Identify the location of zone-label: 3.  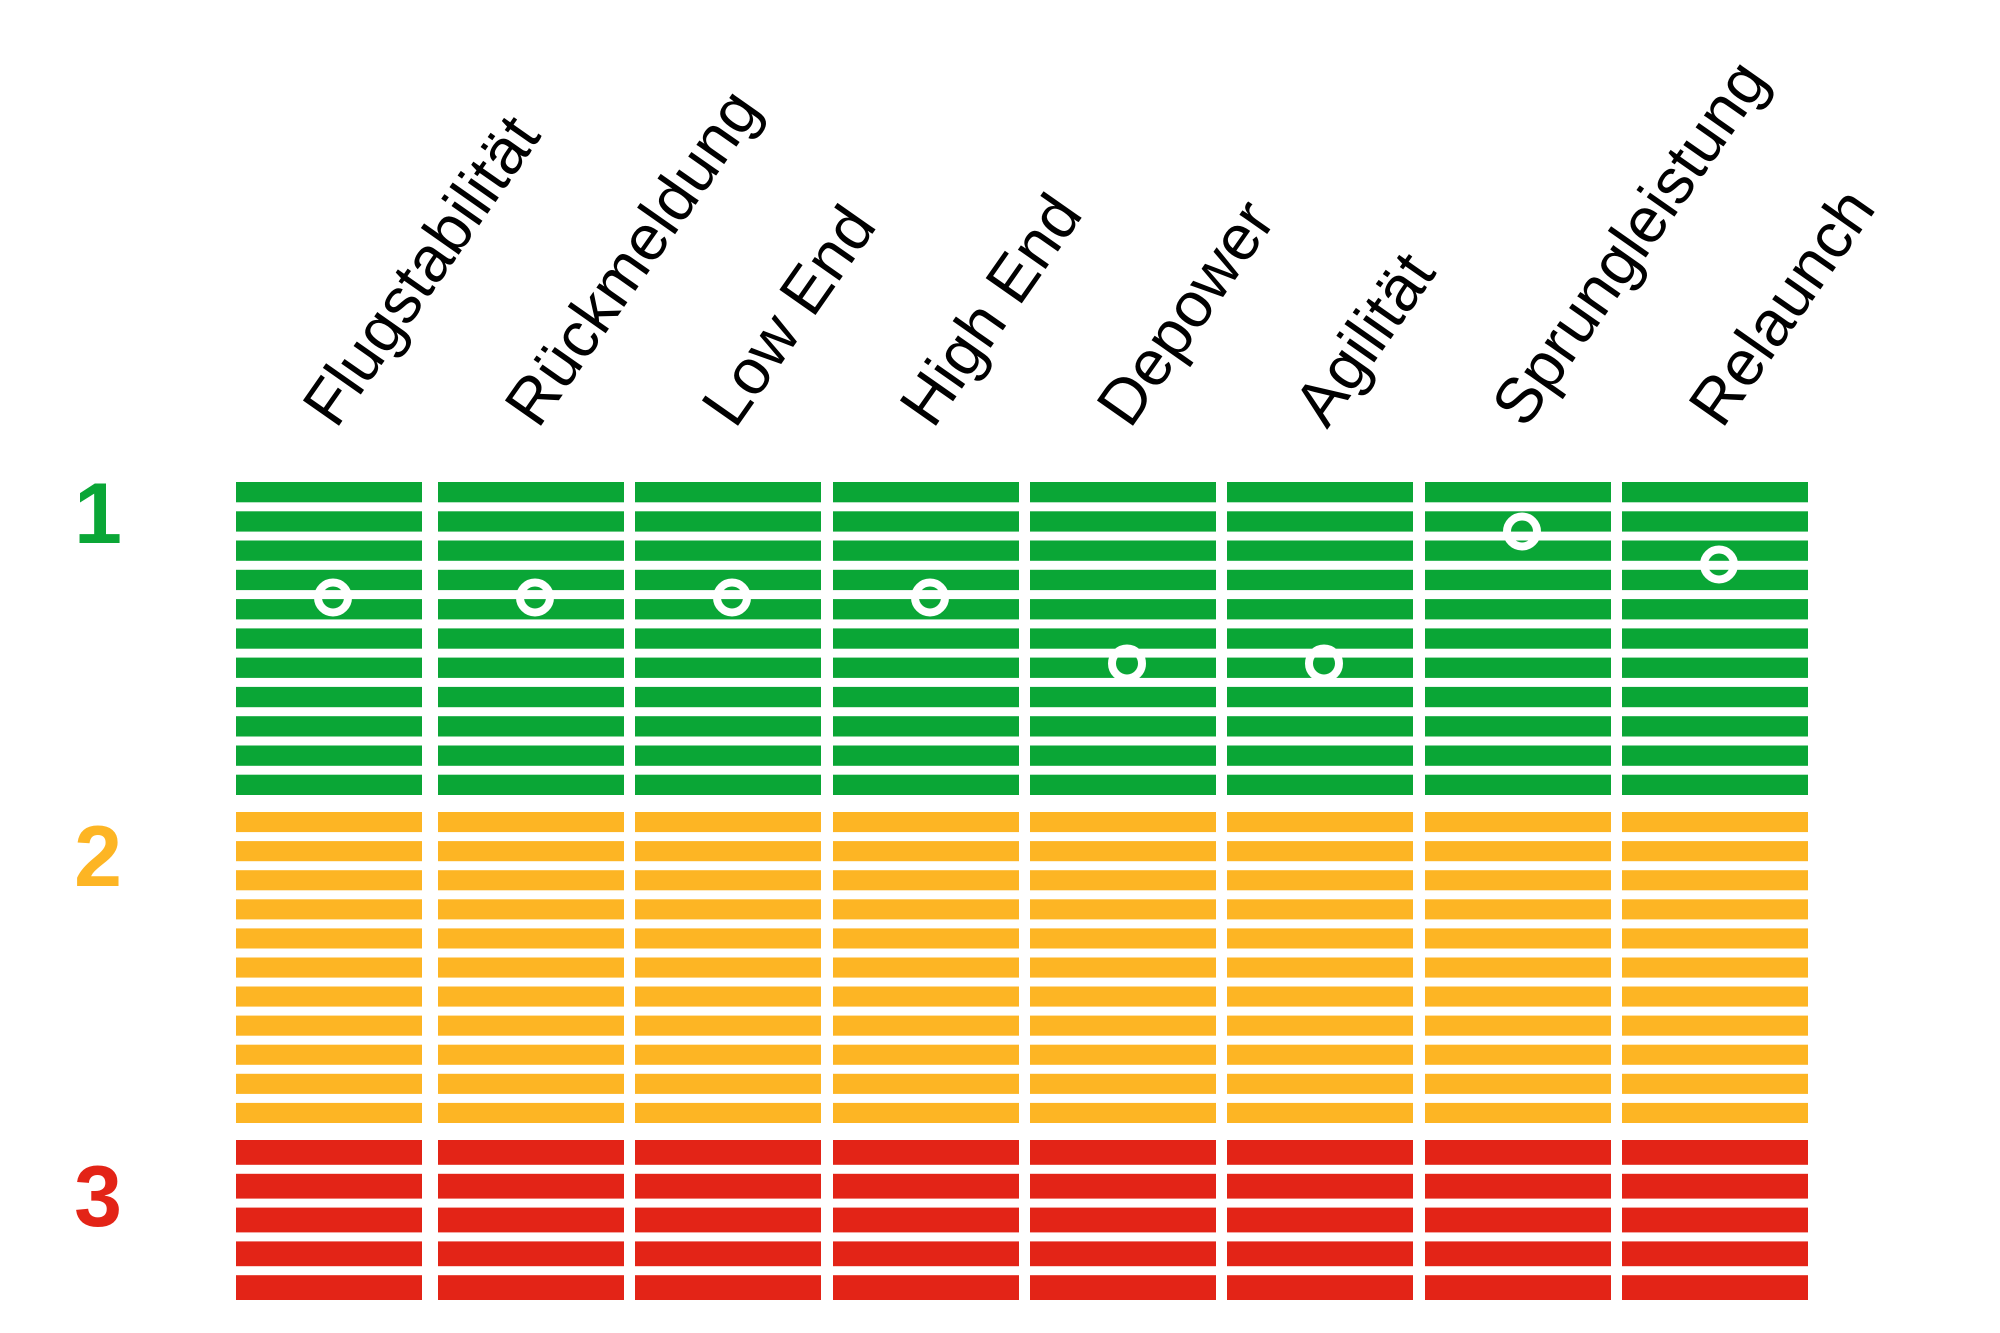
(98, 1197).